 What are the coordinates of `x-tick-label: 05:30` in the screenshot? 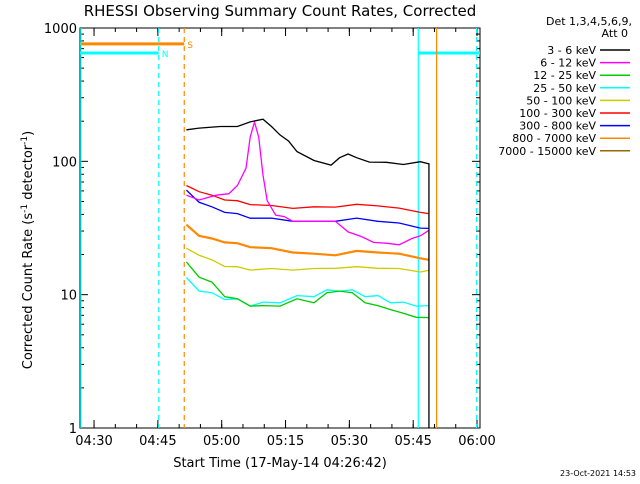 It's located at (349, 441).